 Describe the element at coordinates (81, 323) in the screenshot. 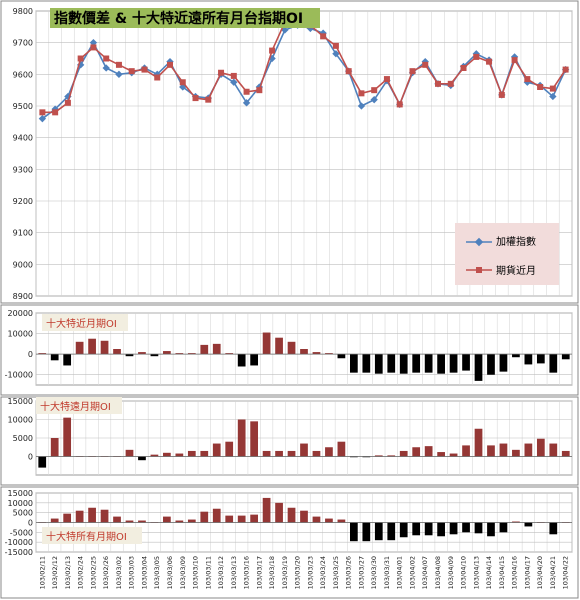

I see `near-title: 十大特近月期OI` at that location.